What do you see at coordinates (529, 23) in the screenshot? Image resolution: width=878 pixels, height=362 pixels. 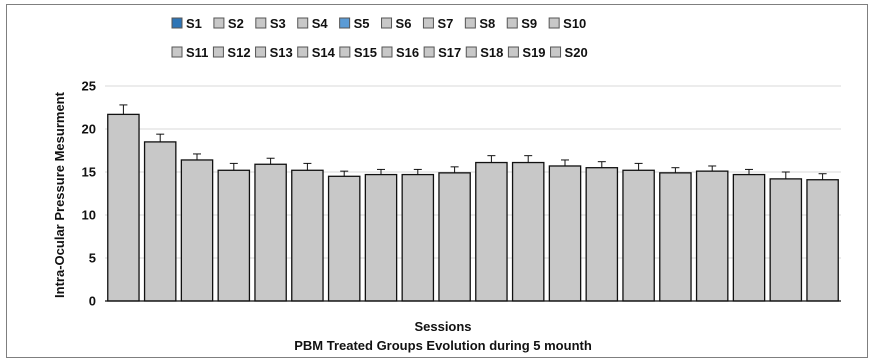 I see `legend-label: S9` at bounding box center [529, 23].